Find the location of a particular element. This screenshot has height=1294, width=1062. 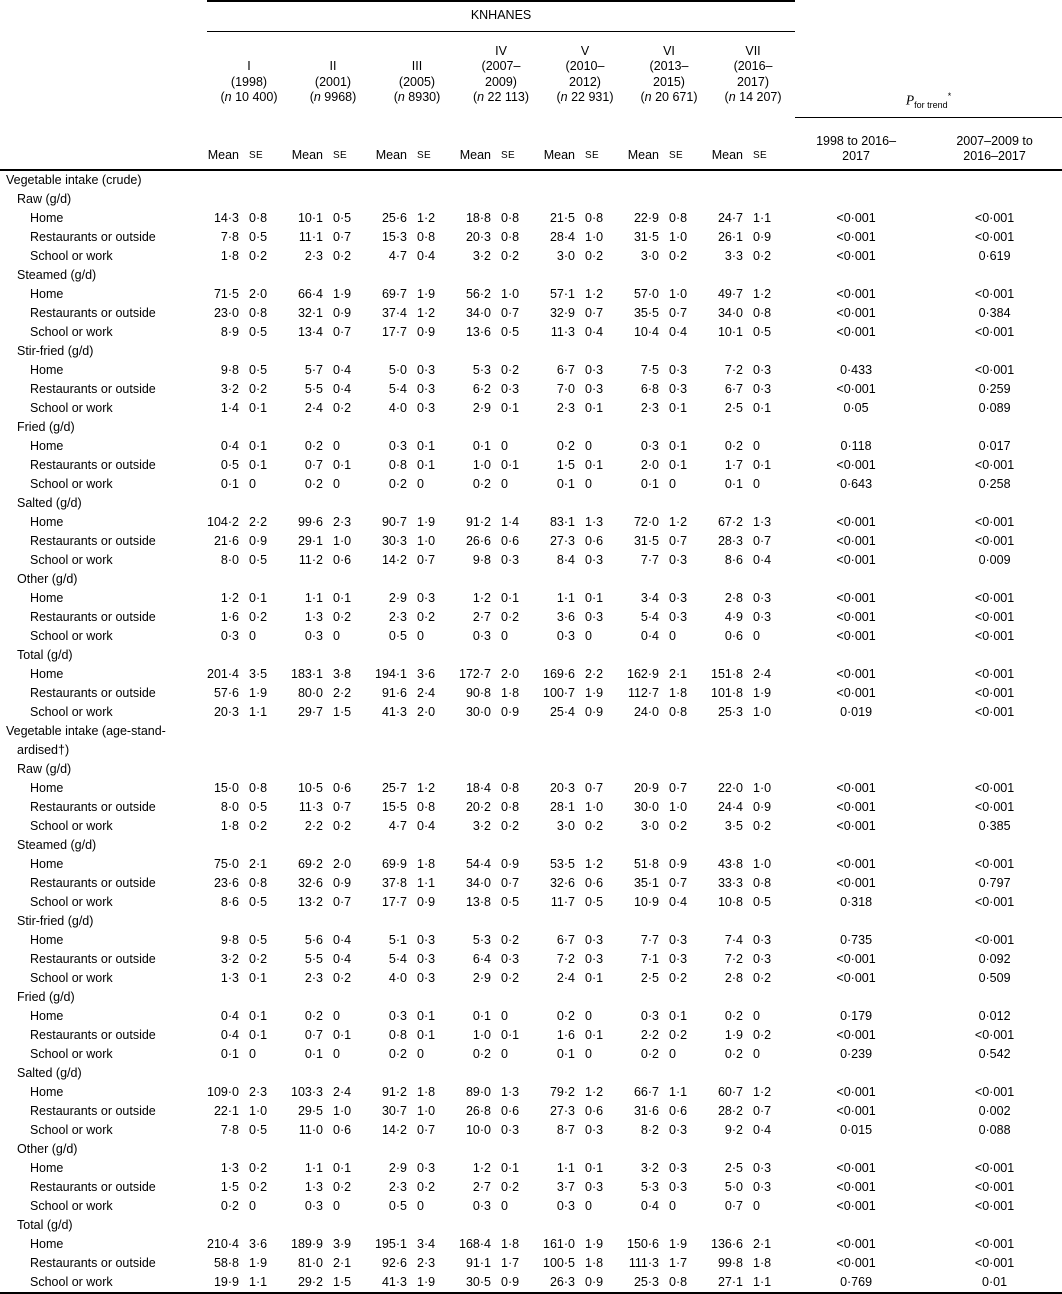

header-spacer is located at coordinates (928, 16).